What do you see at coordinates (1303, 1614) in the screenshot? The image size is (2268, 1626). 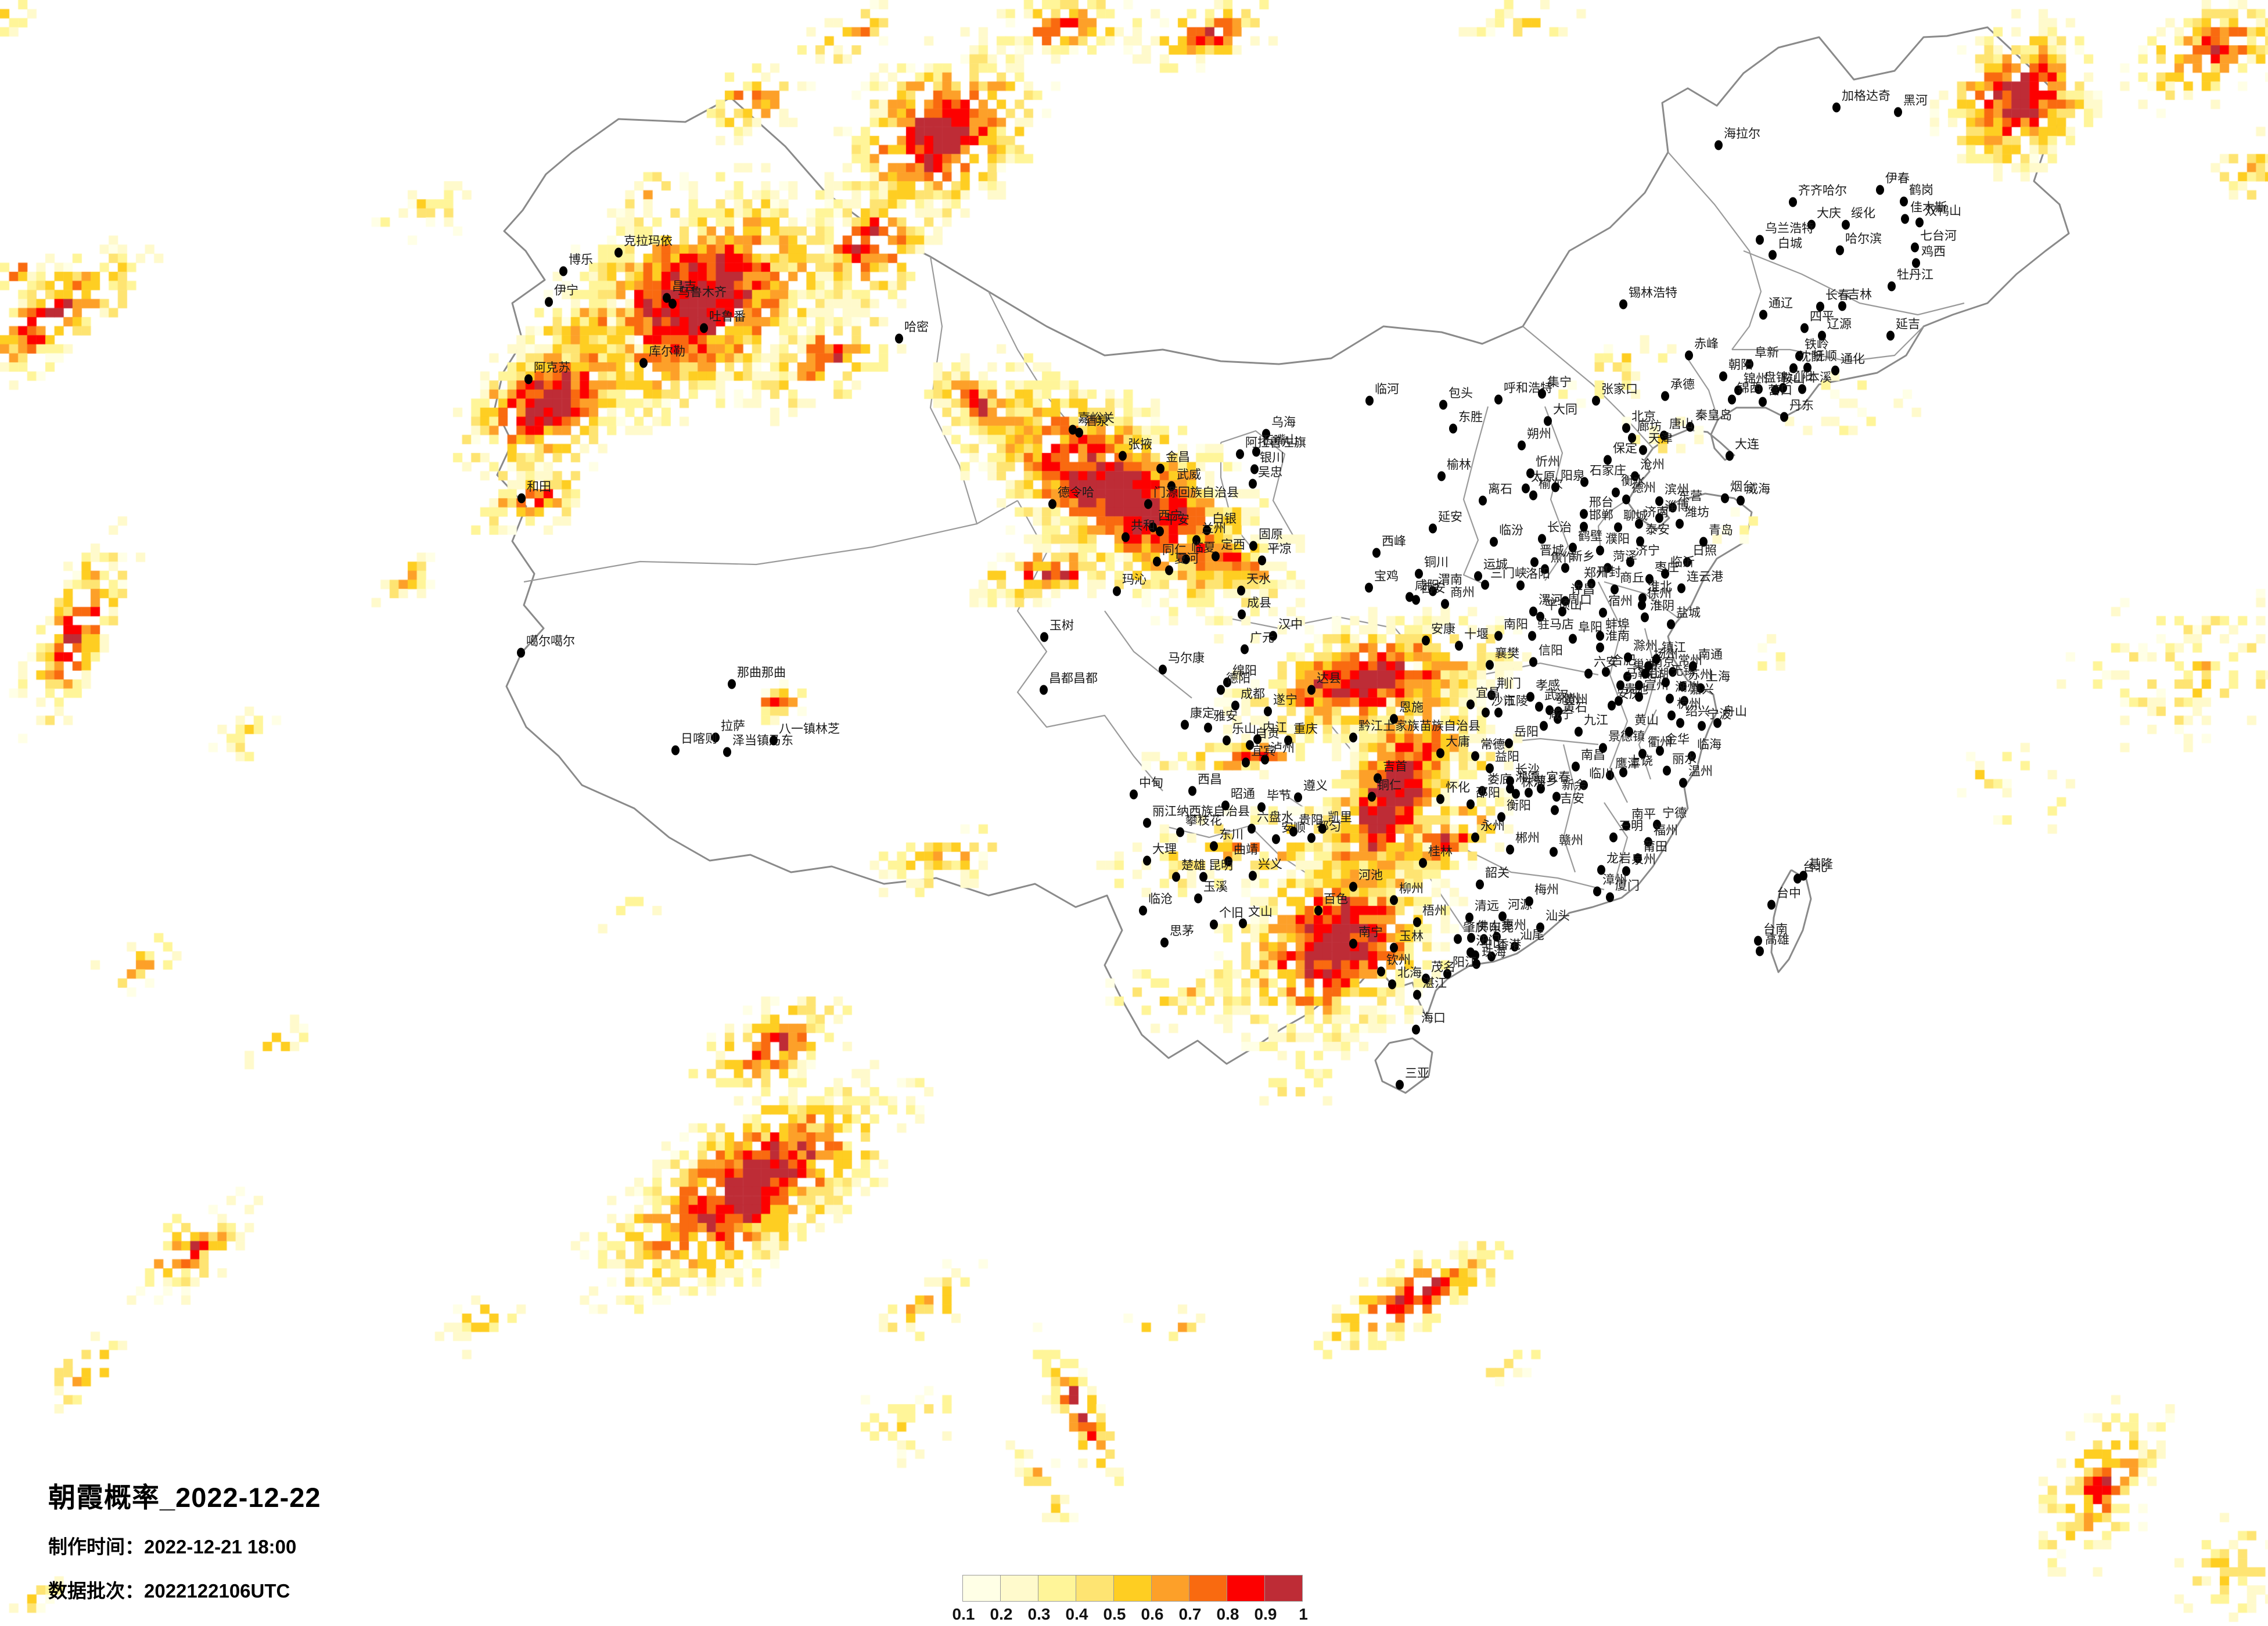 I see `legend-tick-label: 1` at bounding box center [1303, 1614].